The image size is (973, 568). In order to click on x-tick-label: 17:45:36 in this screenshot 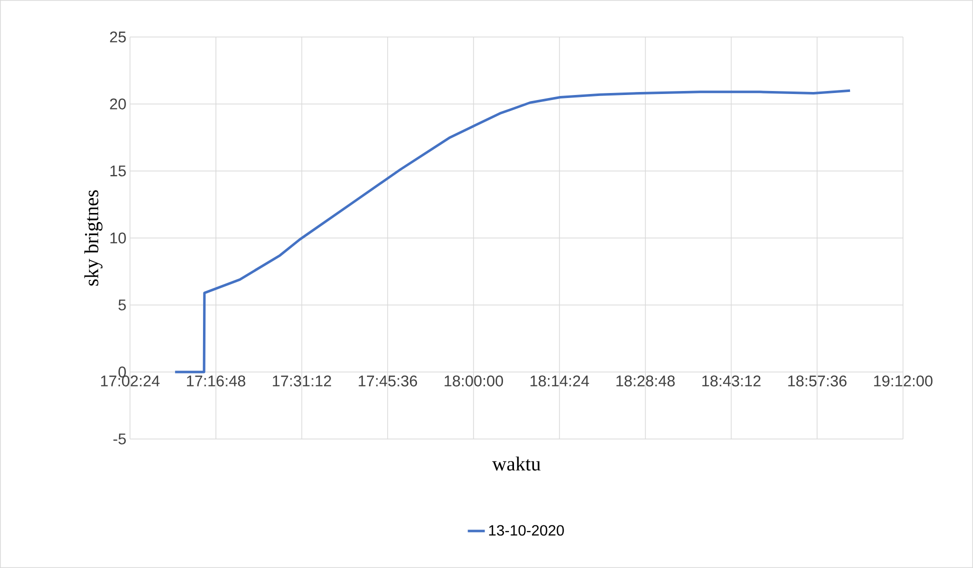, I will do `click(388, 381)`.